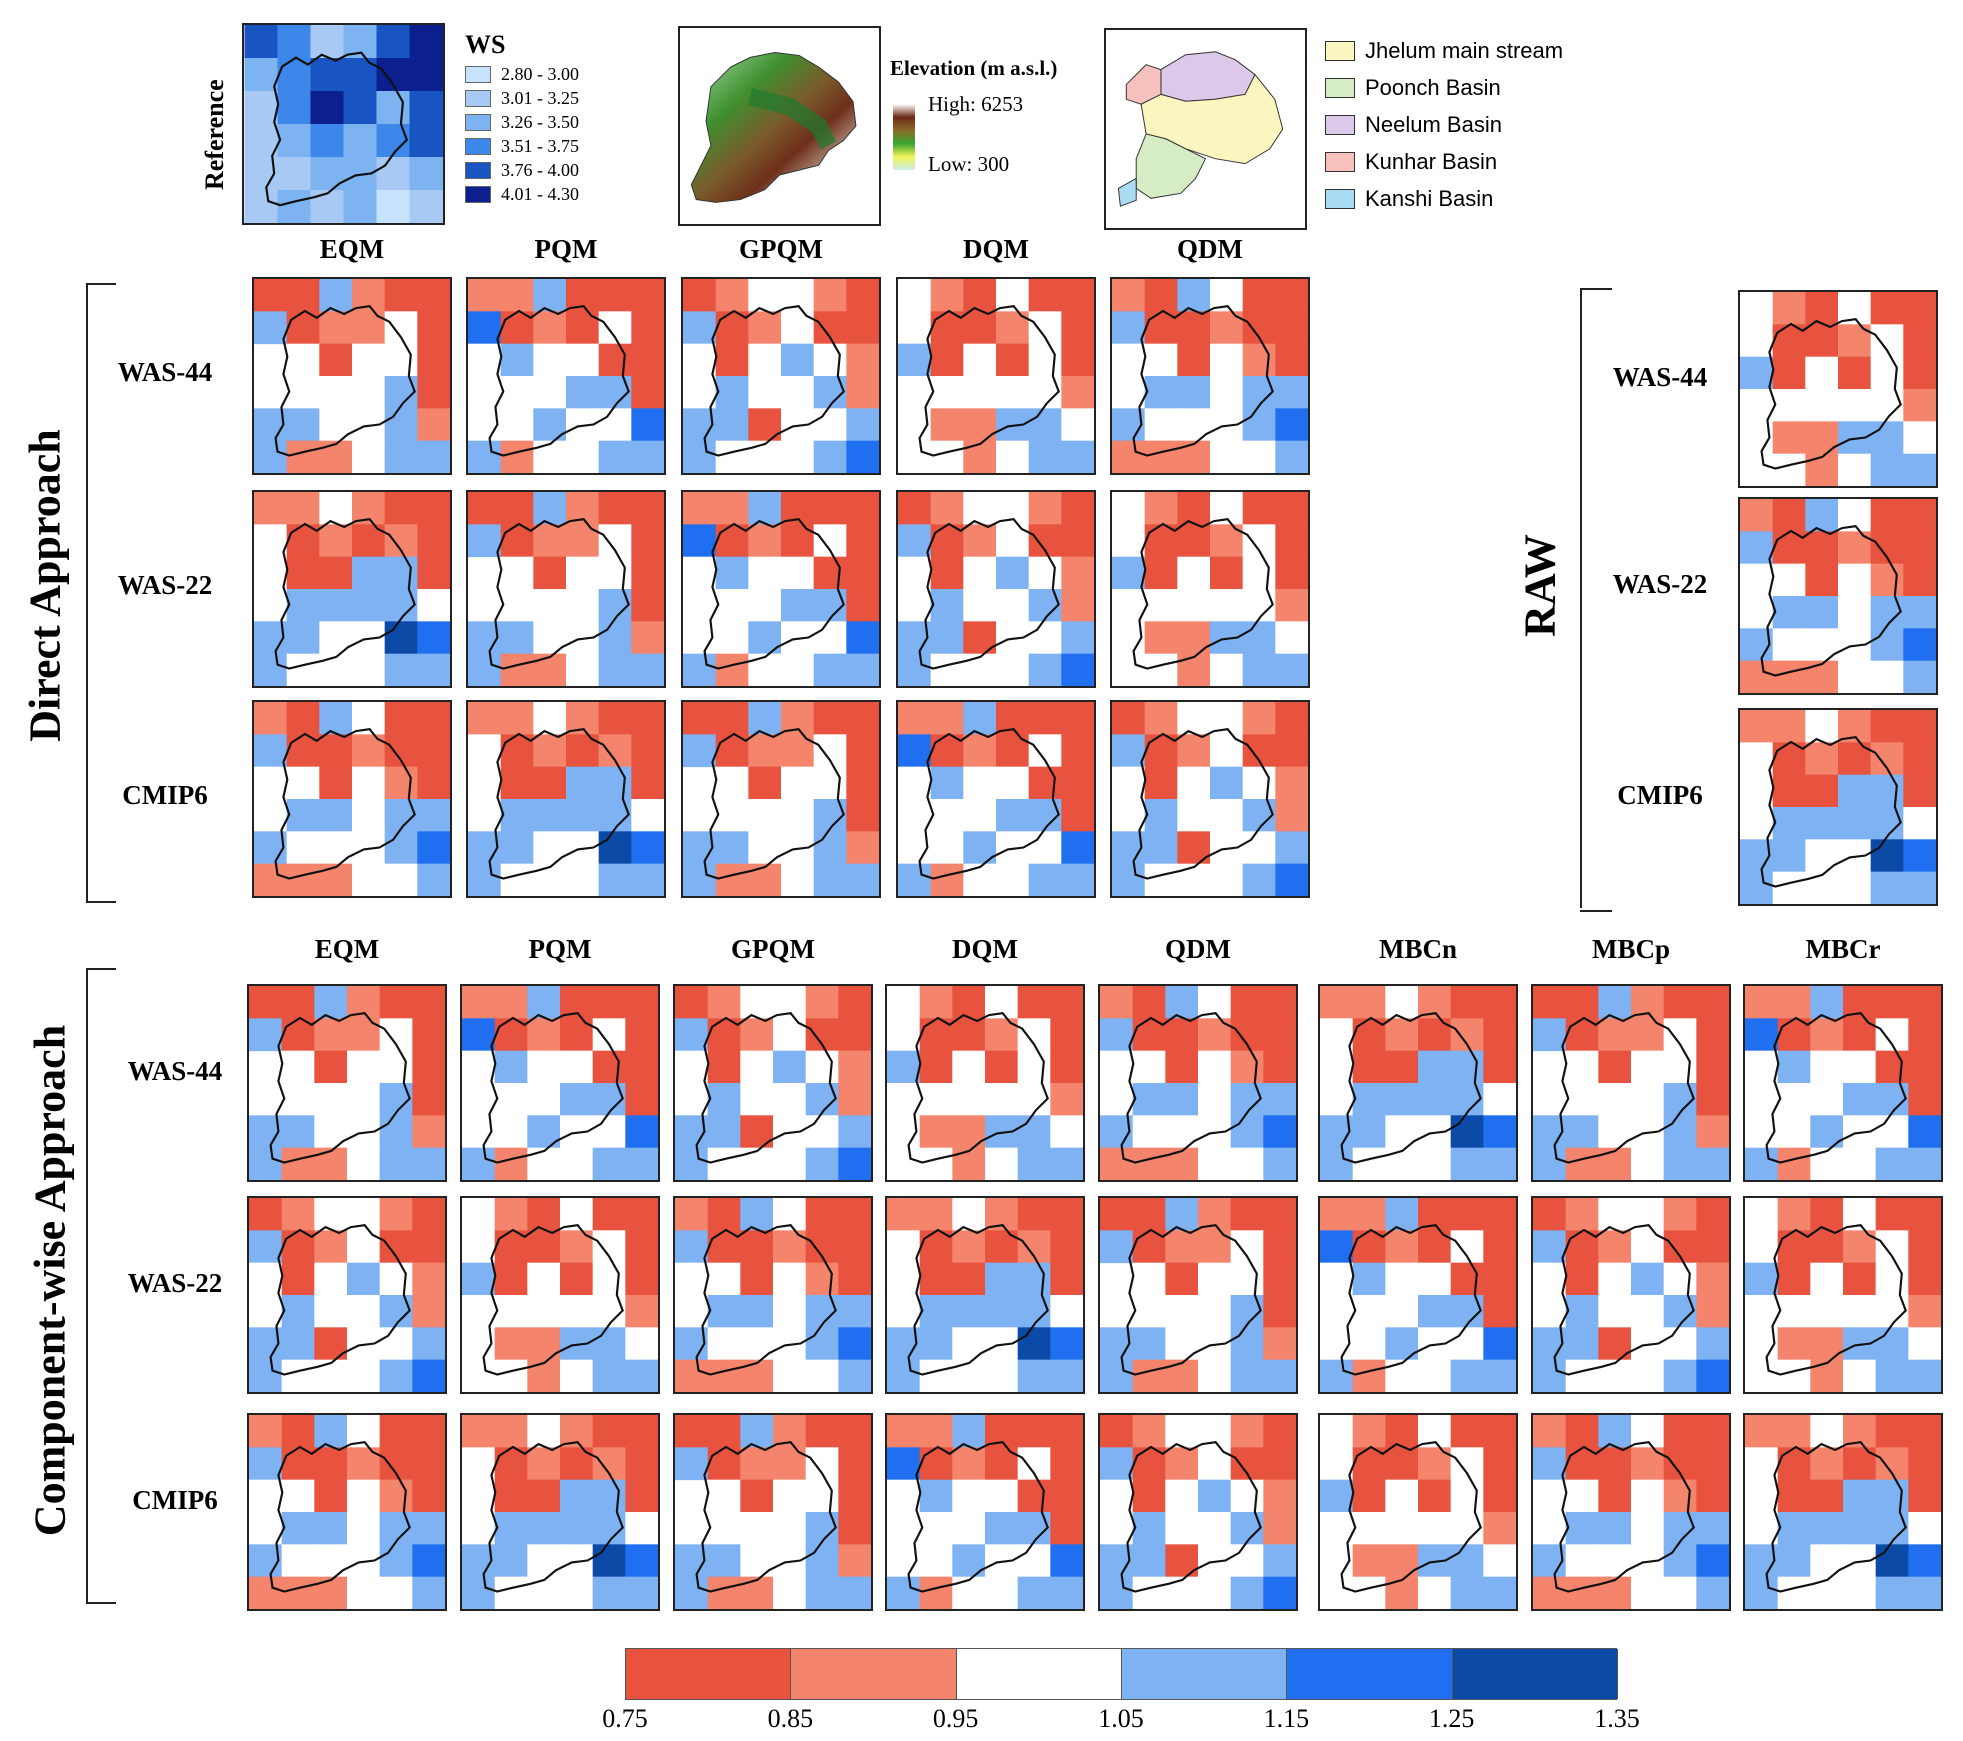 This screenshot has width=1963, height=1741. Describe the element at coordinates (1631, 1083) in the screenshot. I see `component-panel-mbcp` at that location.